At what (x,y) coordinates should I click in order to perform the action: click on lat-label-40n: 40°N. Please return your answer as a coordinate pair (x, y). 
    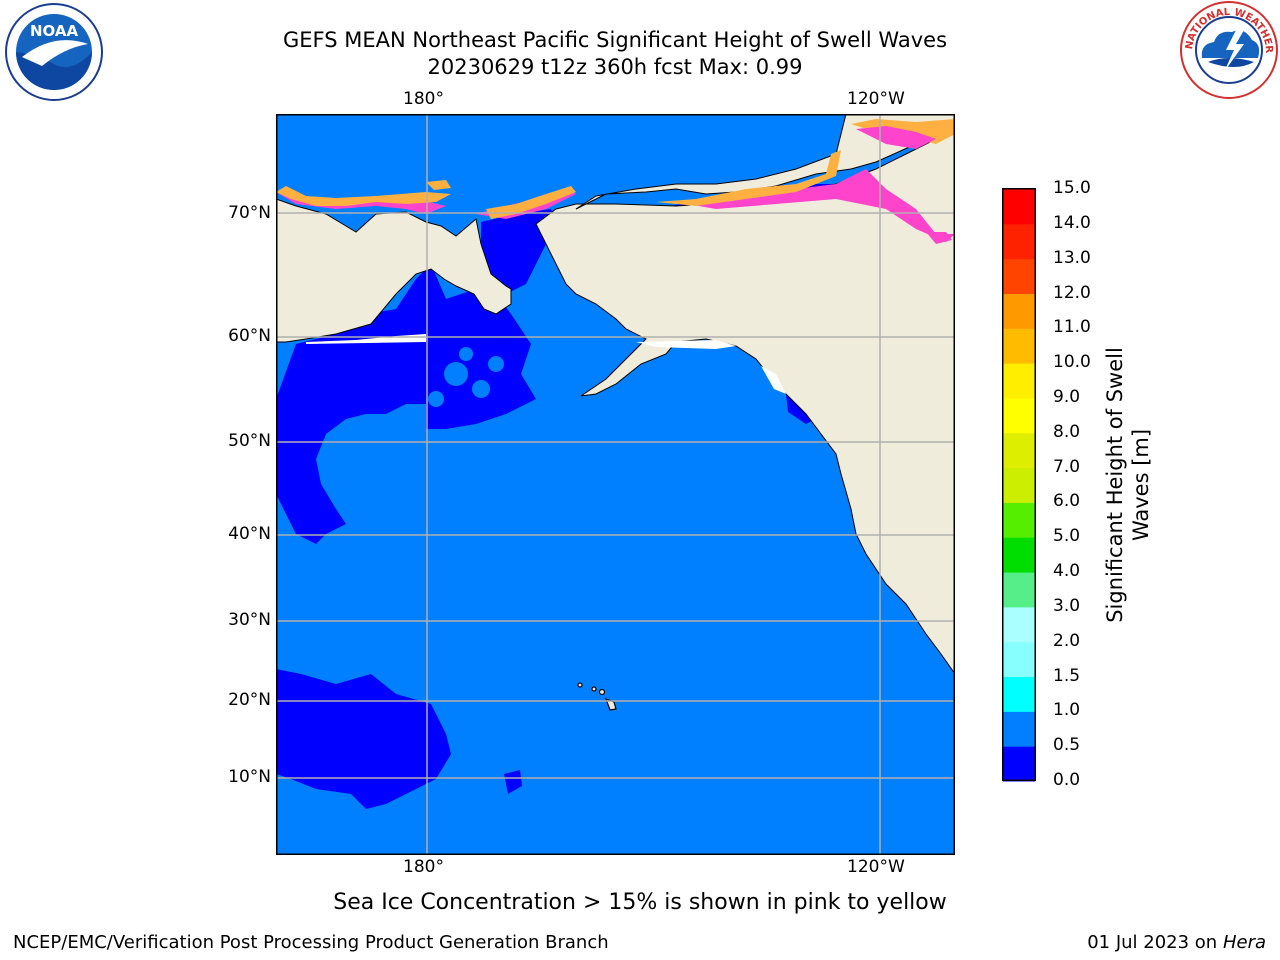
    Looking at the image, I should click on (249, 534).